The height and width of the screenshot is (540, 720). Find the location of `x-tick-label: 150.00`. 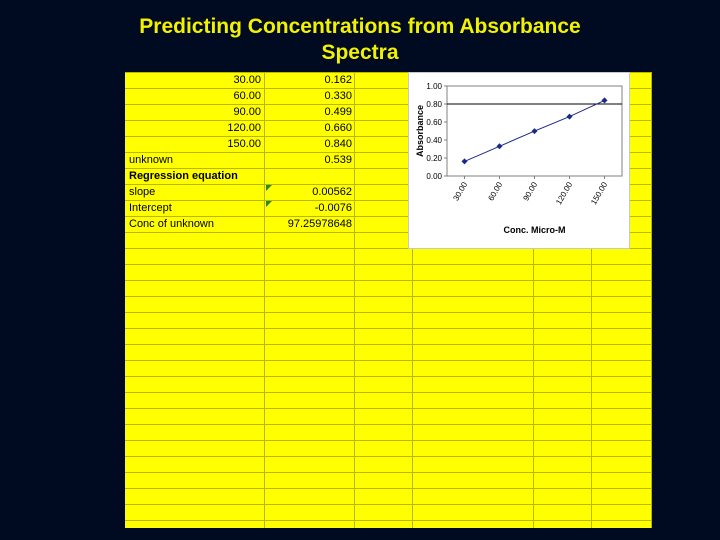

x-tick-label: 150.00 is located at coordinates (599, 193).